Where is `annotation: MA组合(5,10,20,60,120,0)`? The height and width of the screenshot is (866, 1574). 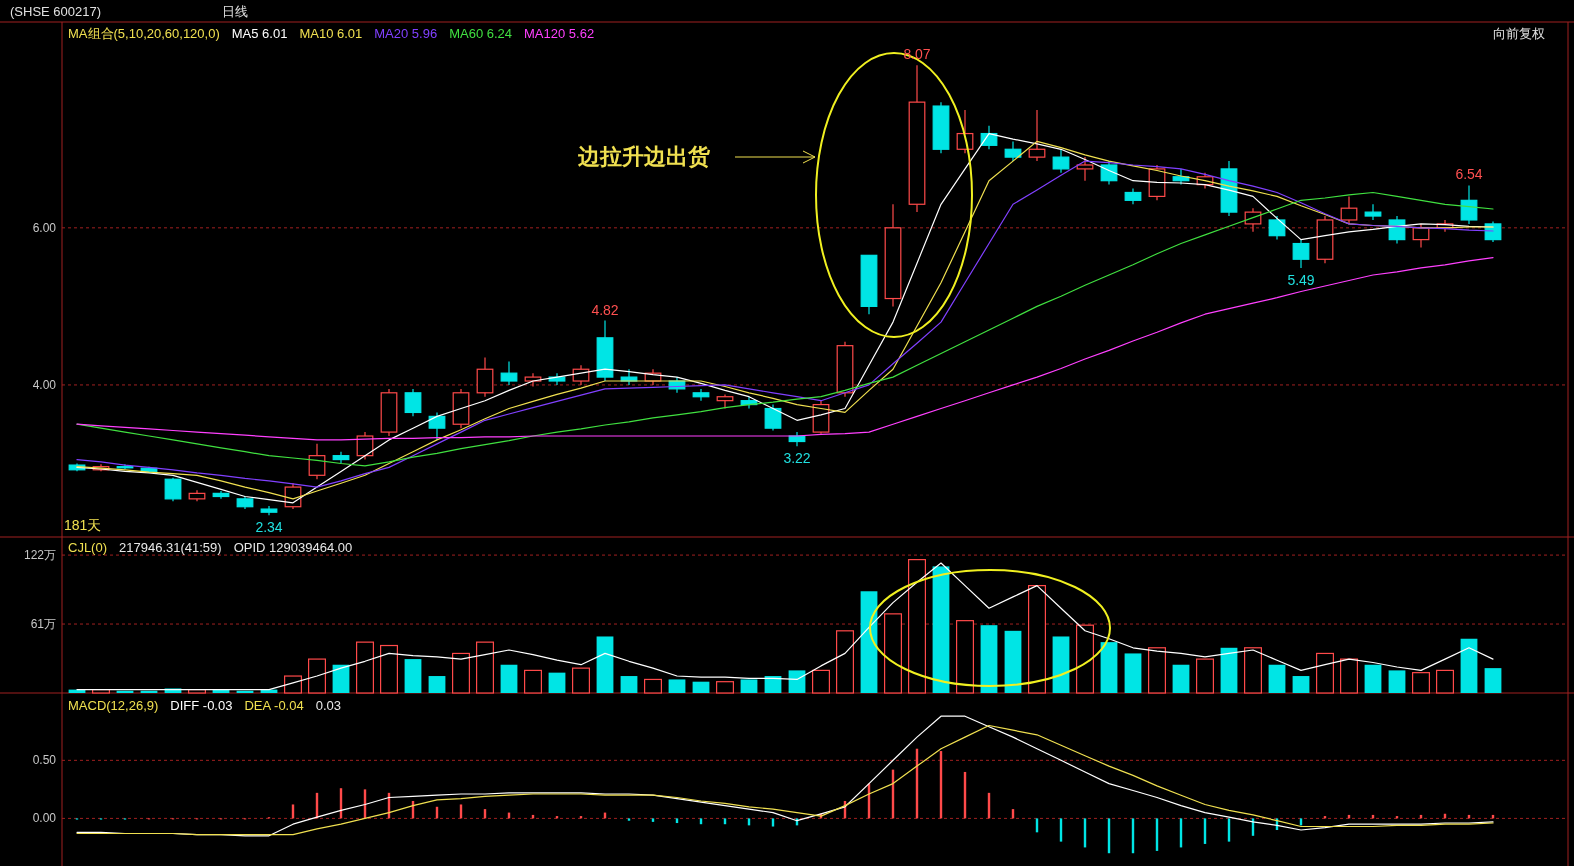 annotation: MA组合(5,10,20,60,120,0) is located at coordinates (144, 33).